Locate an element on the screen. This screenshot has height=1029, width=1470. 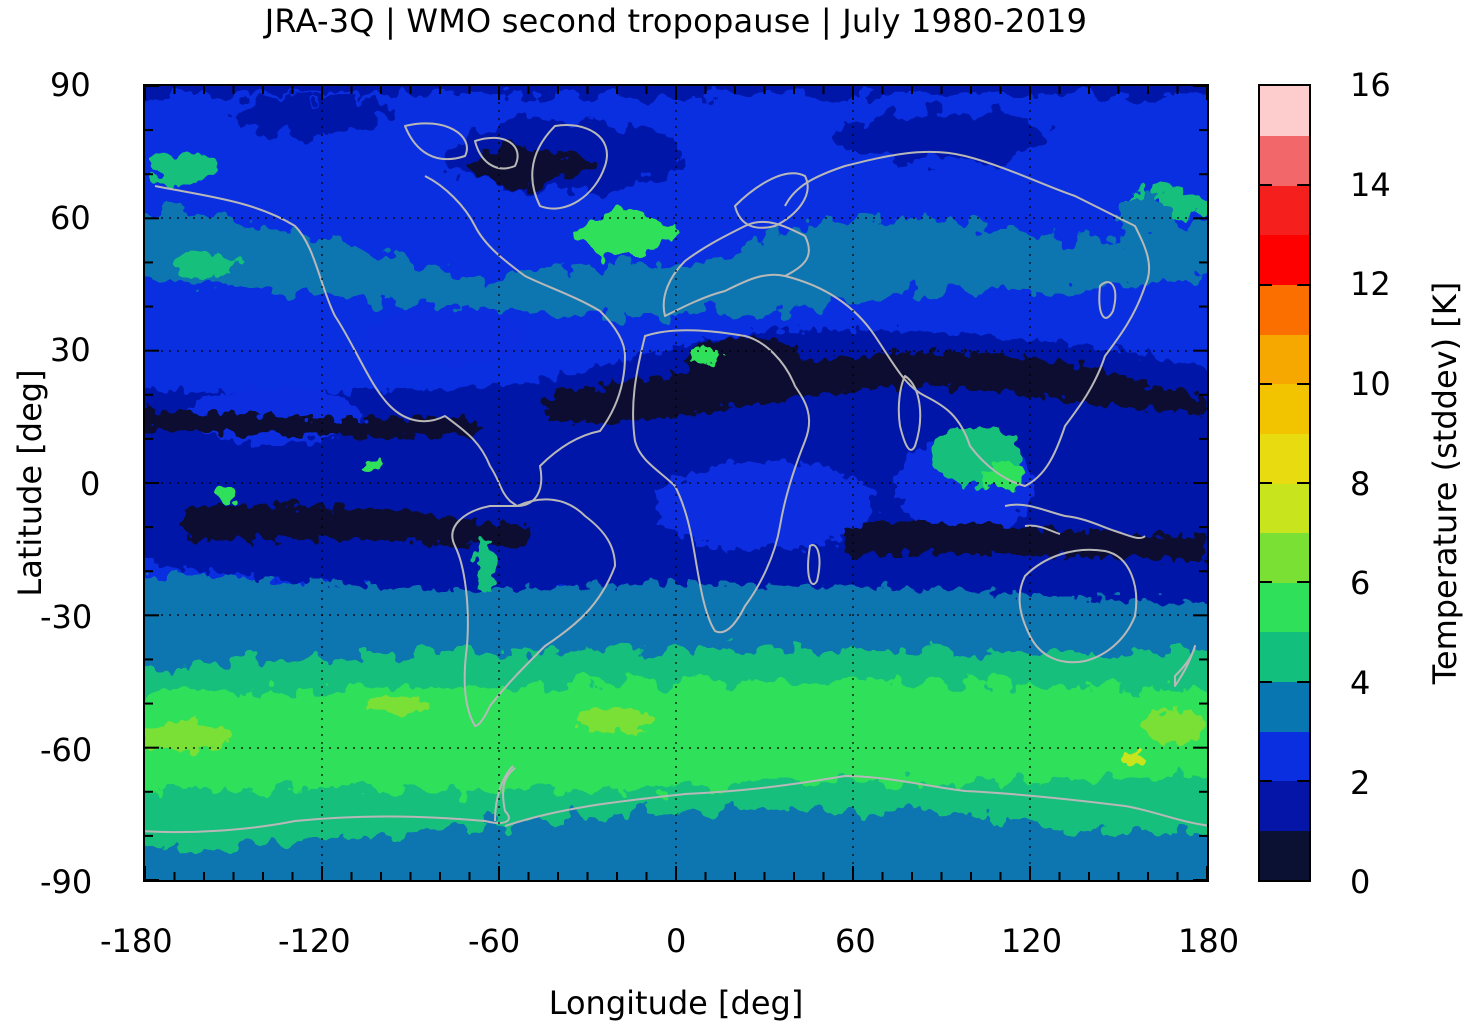
x-tick-label: -120 is located at coordinates (314, 941).